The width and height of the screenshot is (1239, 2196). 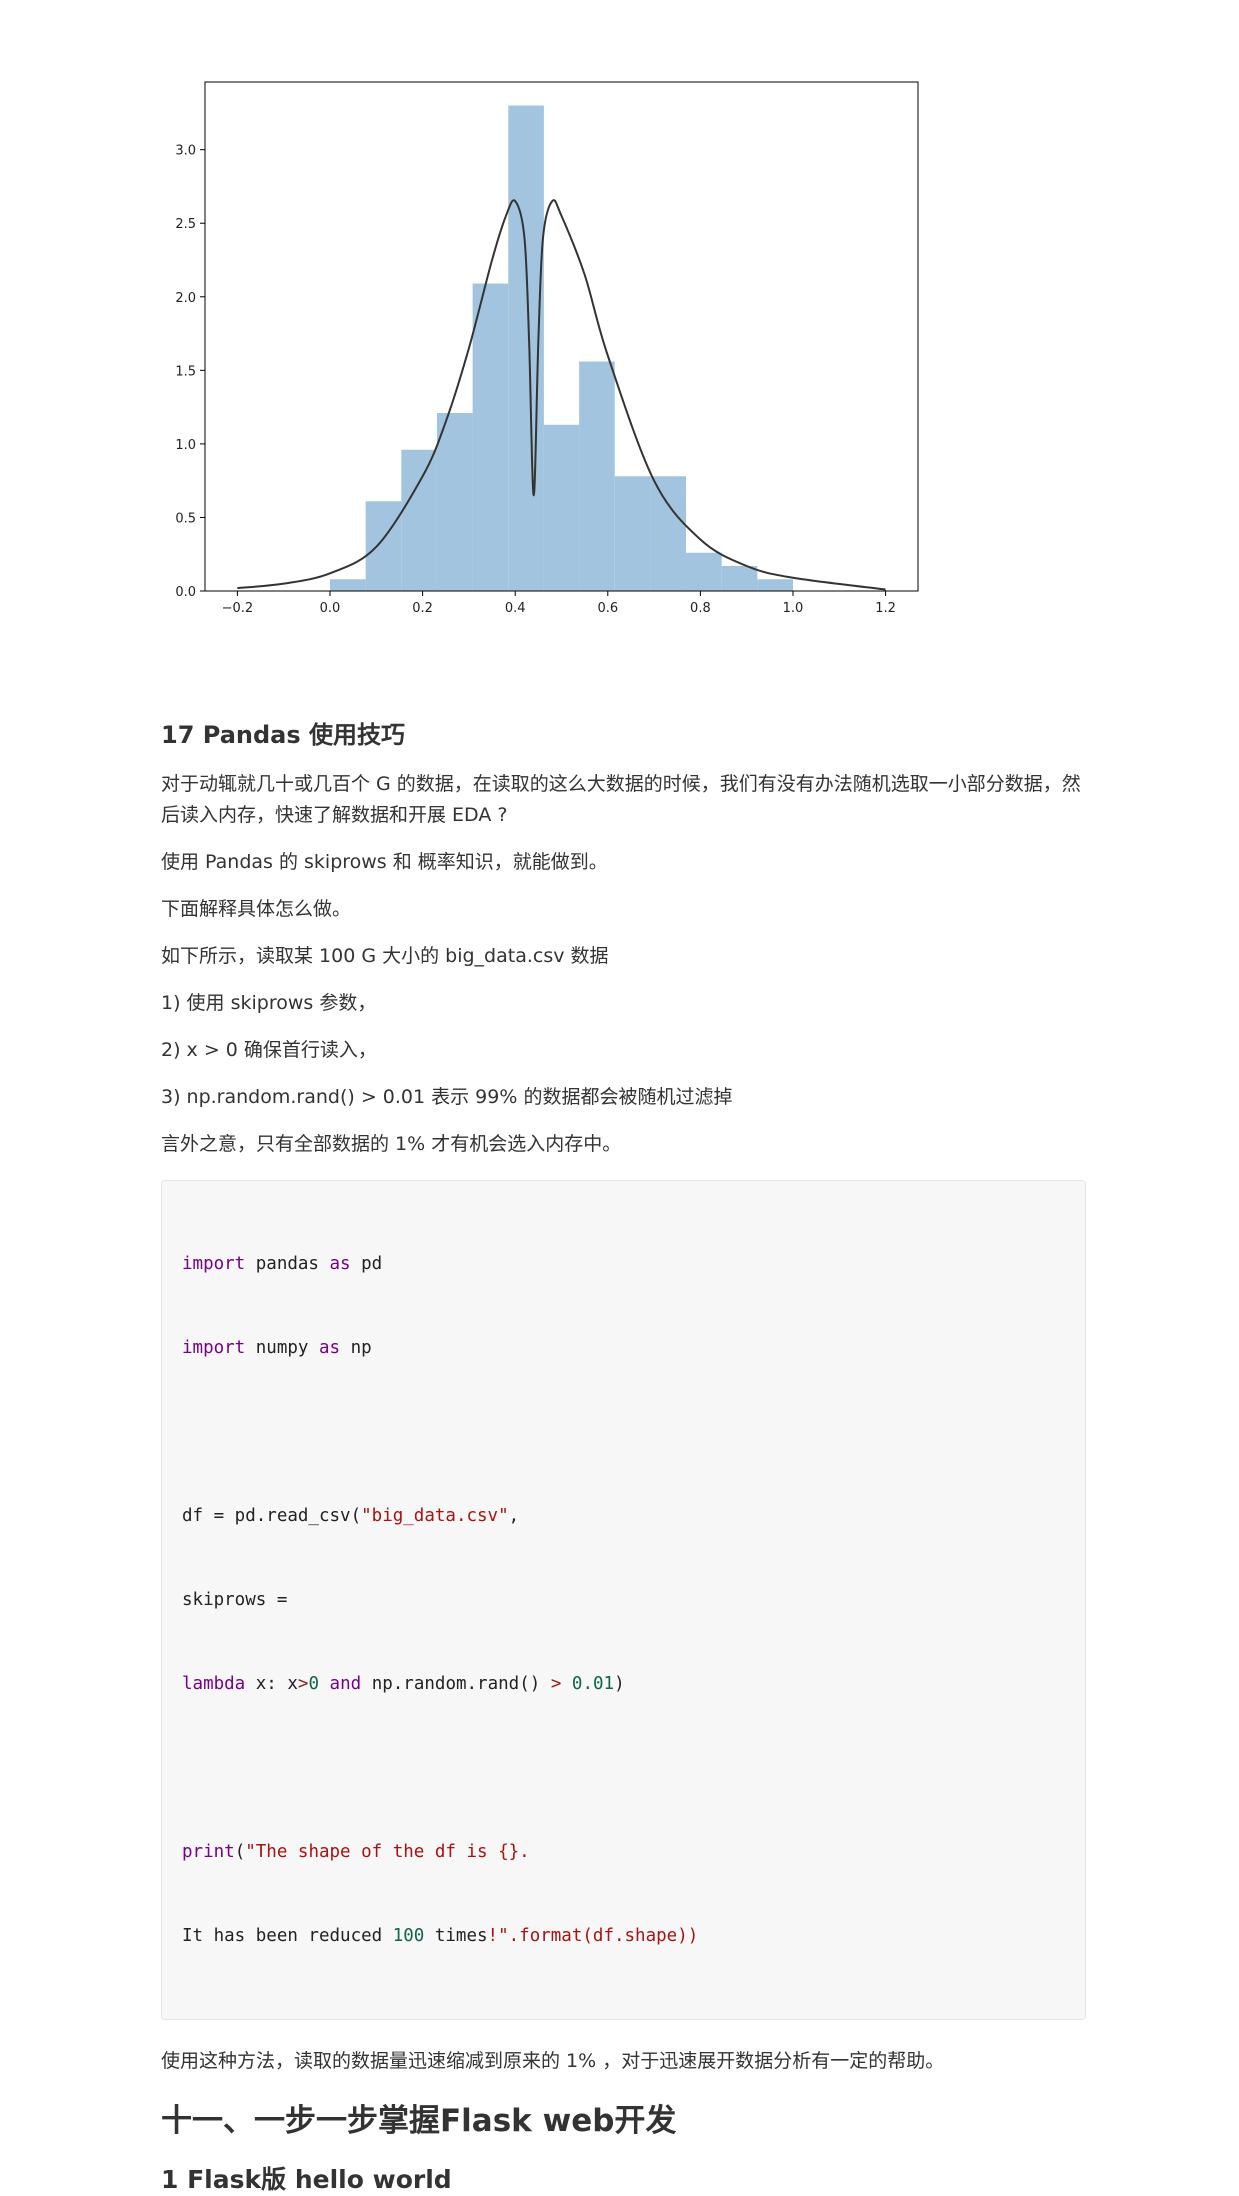 I want to click on code-token: x, so click(x=271, y=1684).